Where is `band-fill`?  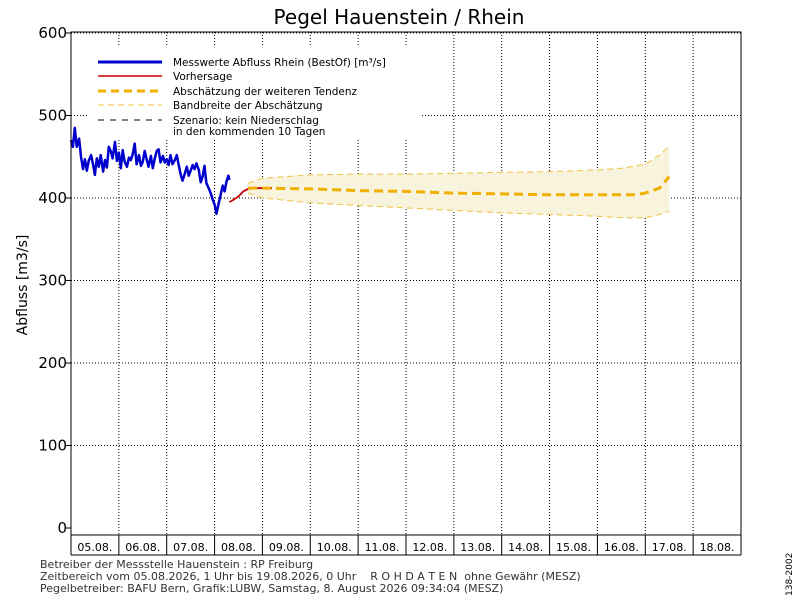
band-fill is located at coordinates (459, 182).